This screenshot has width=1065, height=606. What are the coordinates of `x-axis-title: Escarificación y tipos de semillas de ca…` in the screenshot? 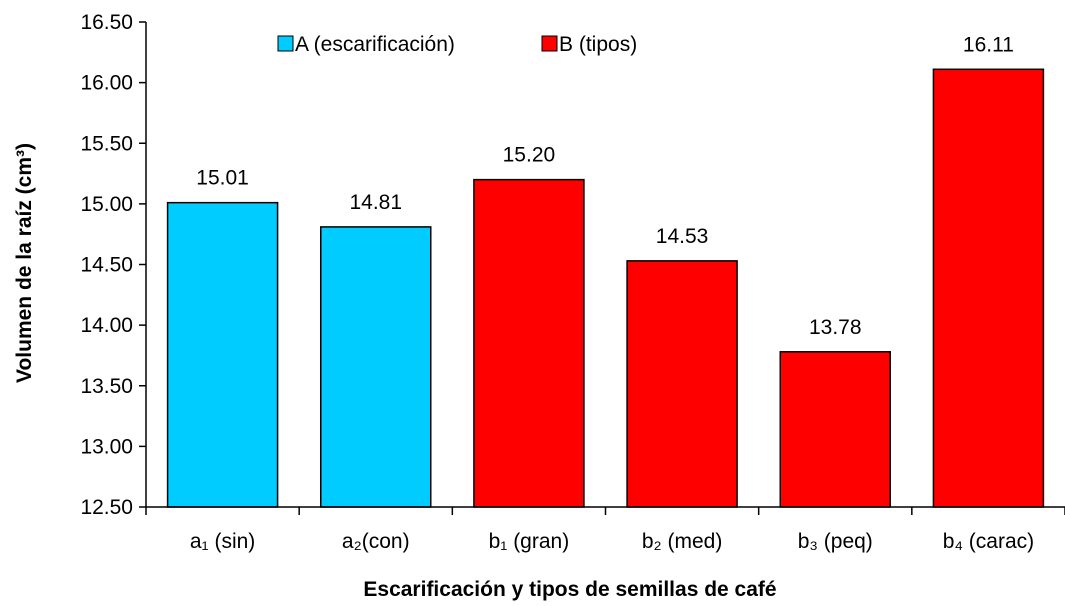 It's located at (569, 589).